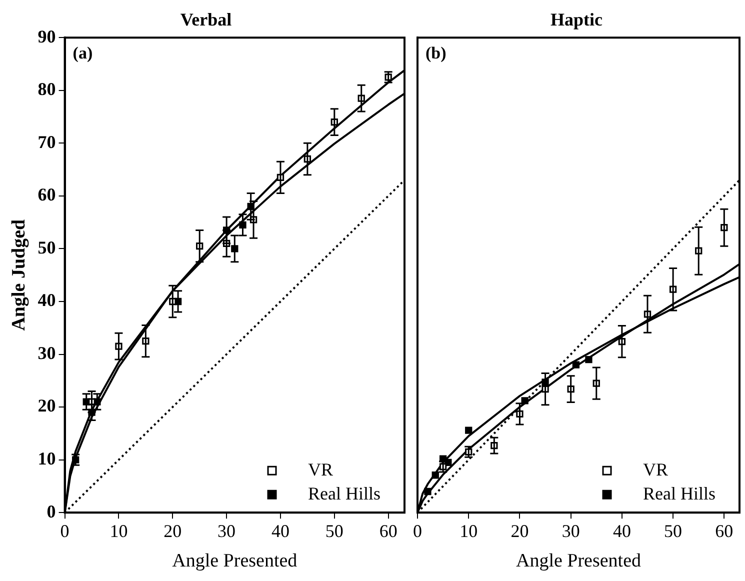 This screenshot has width=745, height=581. Describe the element at coordinates (576, 19) in the screenshot. I see `chart-title: Haptic` at that location.